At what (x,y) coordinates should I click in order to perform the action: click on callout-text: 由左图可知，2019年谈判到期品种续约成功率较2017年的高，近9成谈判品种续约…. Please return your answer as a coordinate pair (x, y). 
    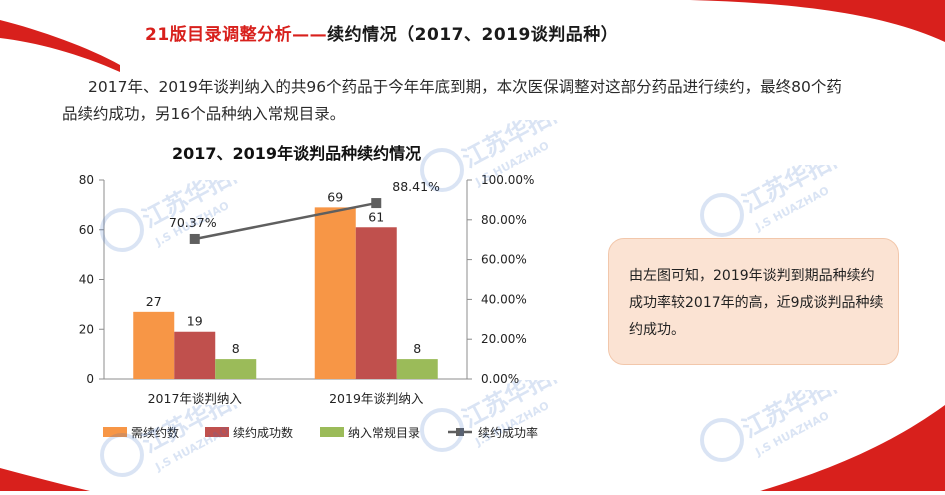
    Looking at the image, I should click on (756, 303).